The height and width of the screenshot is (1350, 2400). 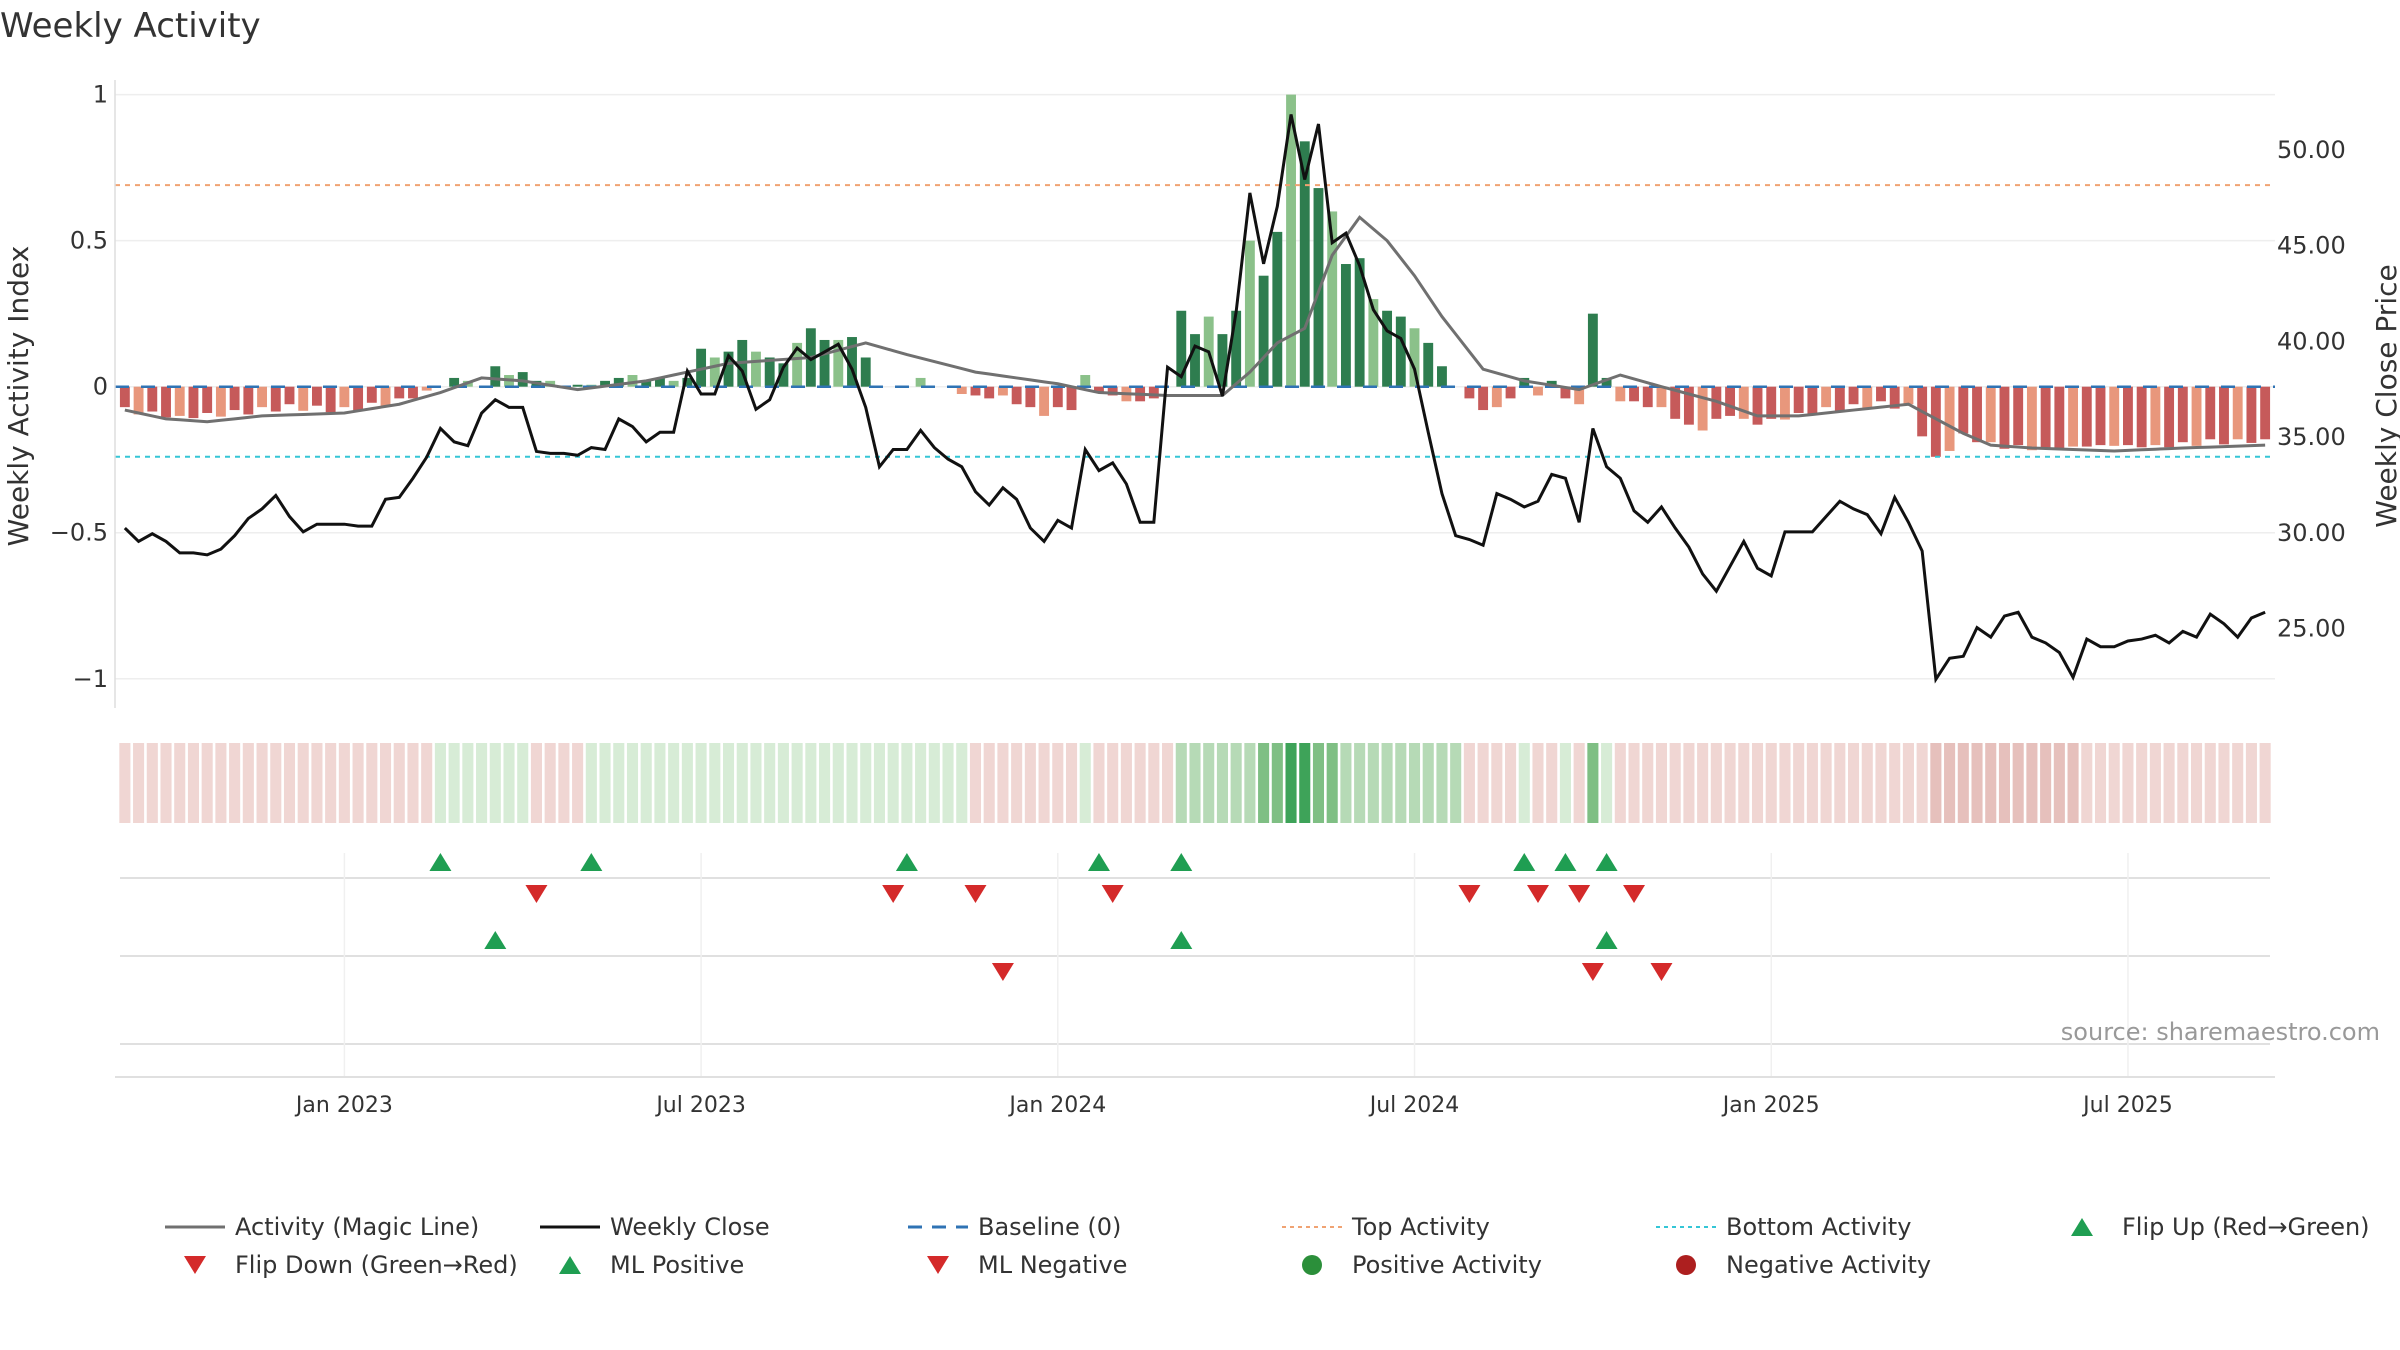 What do you see at coordinates (2311, 533) in the screenshot?
I see `y-tick-right-label: 30.00` at bounding box center [2311, 533].